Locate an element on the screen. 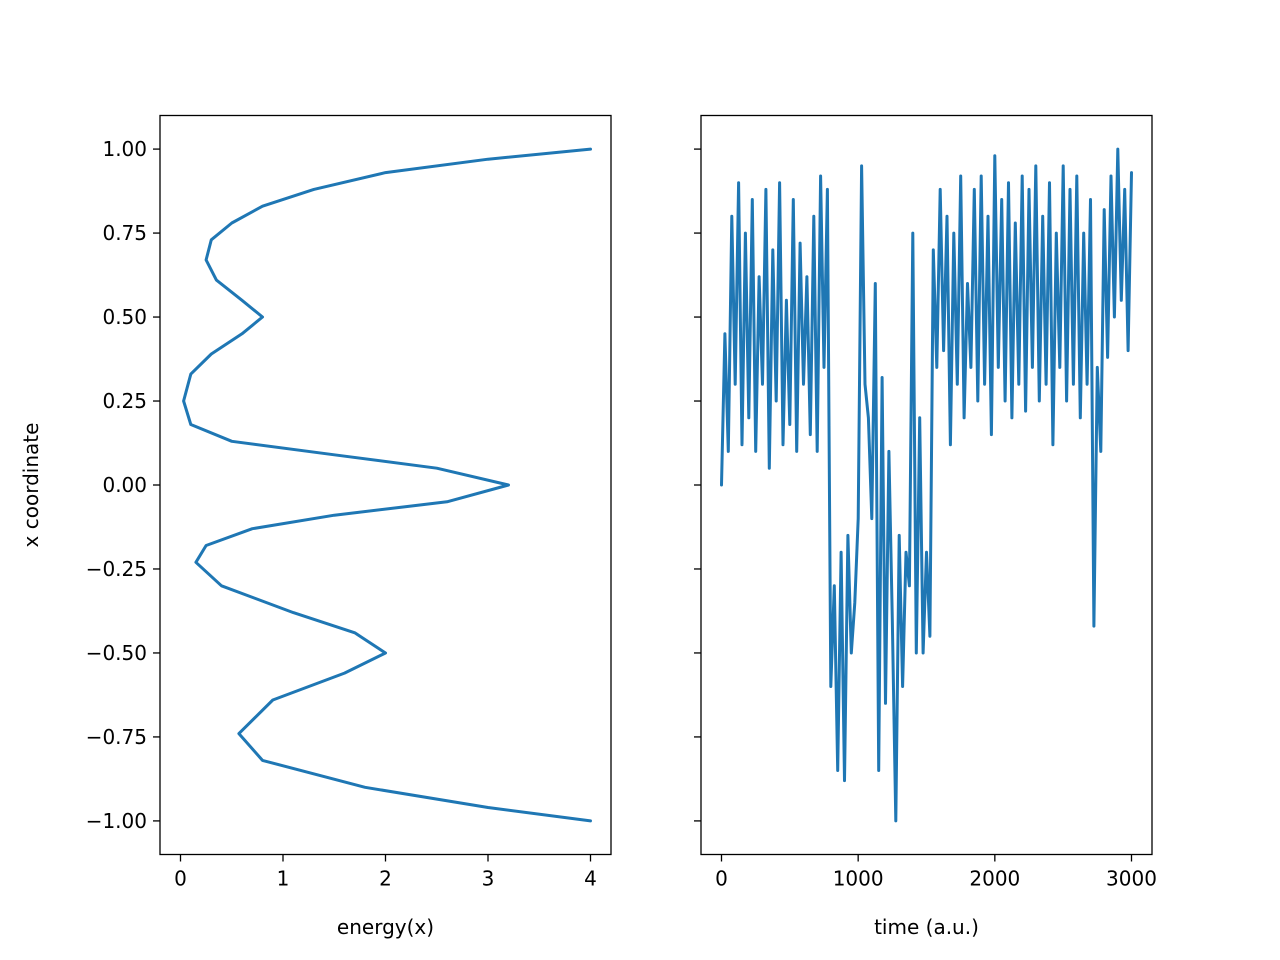  energy-y-tick-label: 0.25 is located at coordinates (124, 401).